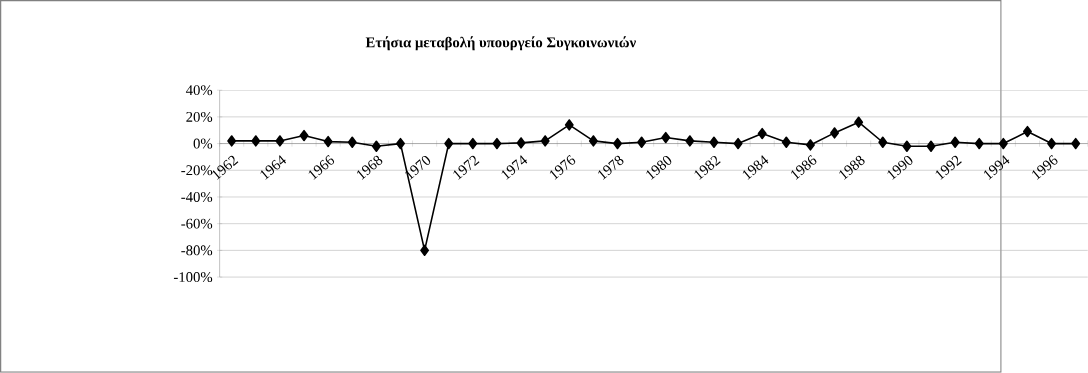 The width and height of the screenshot is (1088, 373). Describe the element at coordinates (199, 116) in the screenshot. I see `y-tick-label: 20%` at that location.